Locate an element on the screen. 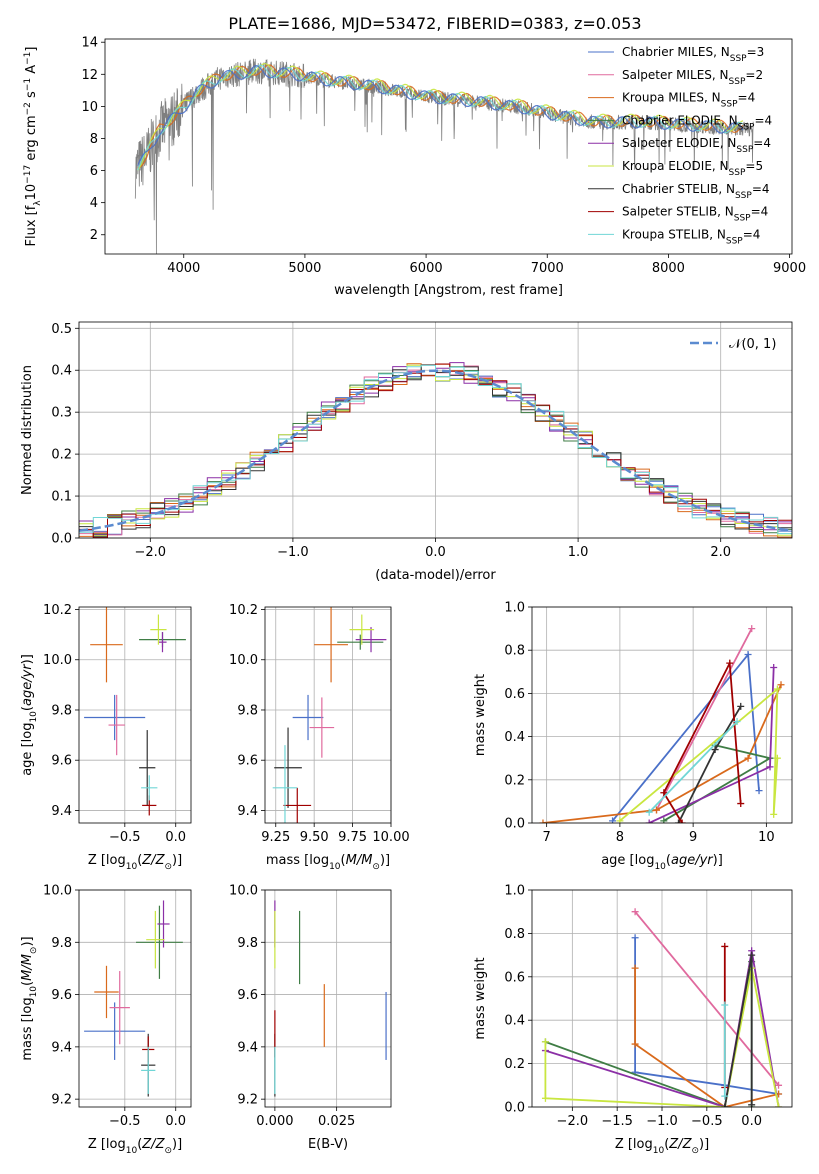 Image resolution: width=819 pixels, height=1174 pixels. x-axis-label: E(B-V) is located at coordinates (328, 1144).